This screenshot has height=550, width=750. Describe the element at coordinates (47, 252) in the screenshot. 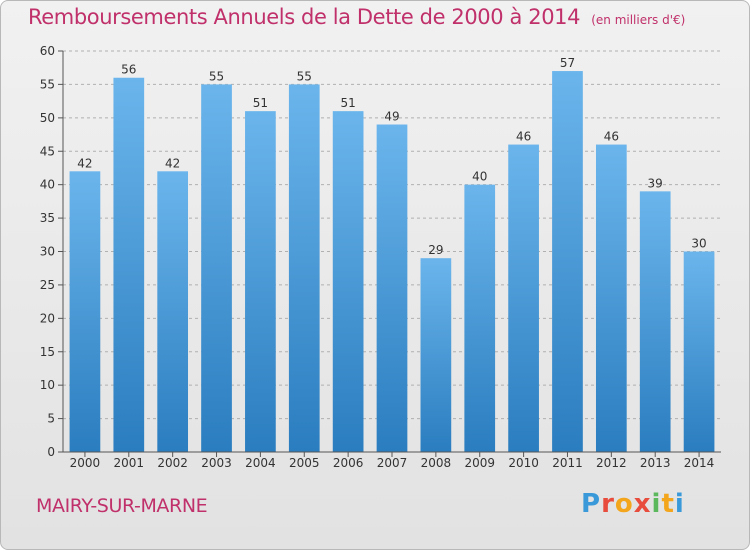

I see `y-tick-label: 30` at that location.